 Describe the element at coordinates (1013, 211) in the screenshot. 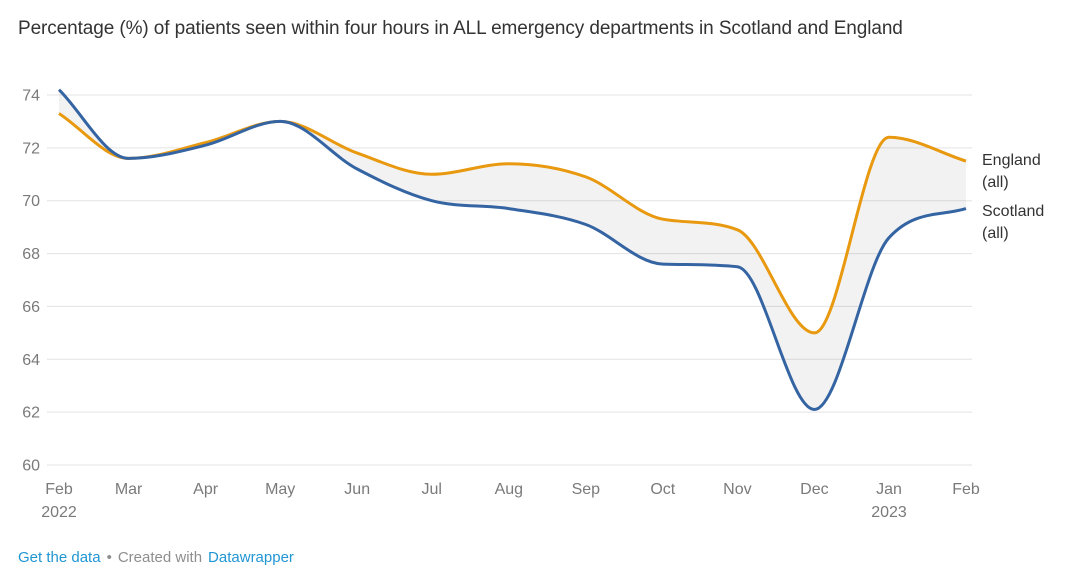

I see `series-label-scotland-line1: Scotland` at that location.